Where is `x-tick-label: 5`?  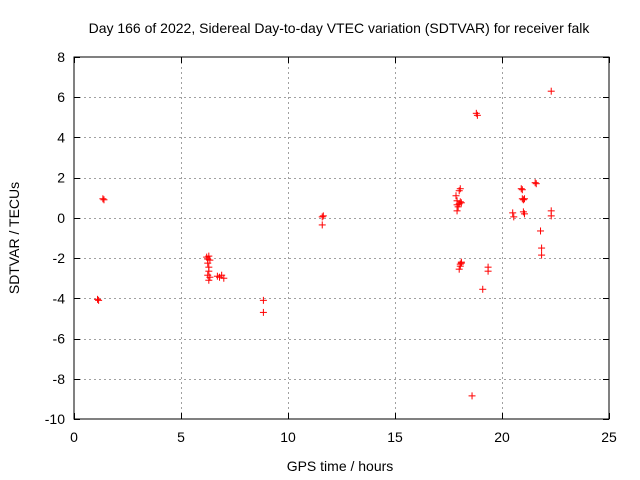 x-tick-label: 5 is located at coordinates (181, 437).